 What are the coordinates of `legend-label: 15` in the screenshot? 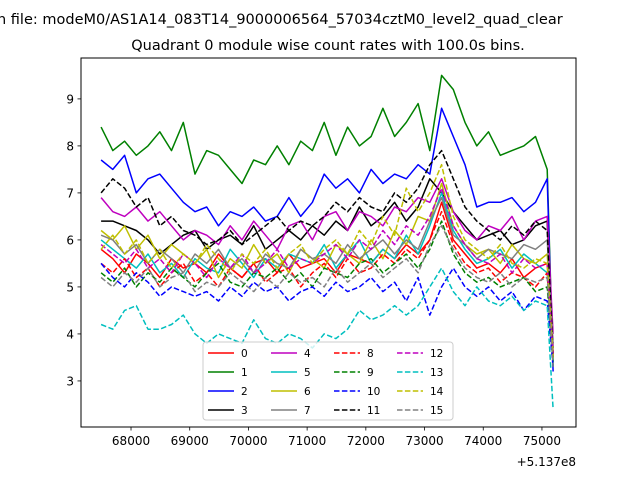 It's located at (436, 411).